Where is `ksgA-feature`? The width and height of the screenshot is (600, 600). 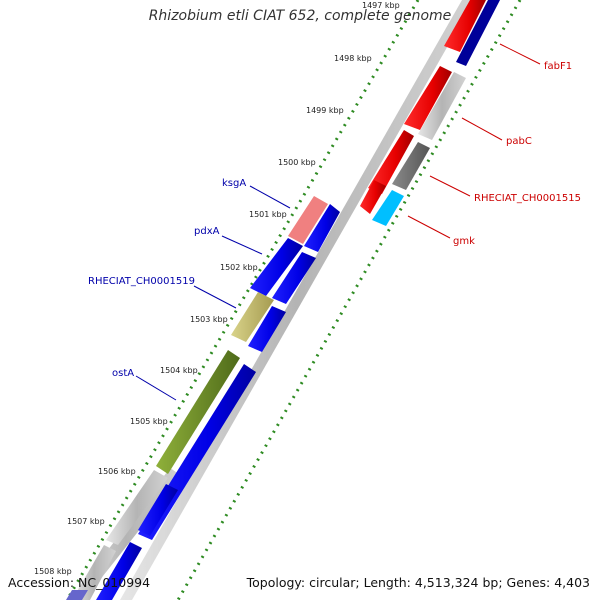 ksgA-feature is located at coordinates (308, 220).